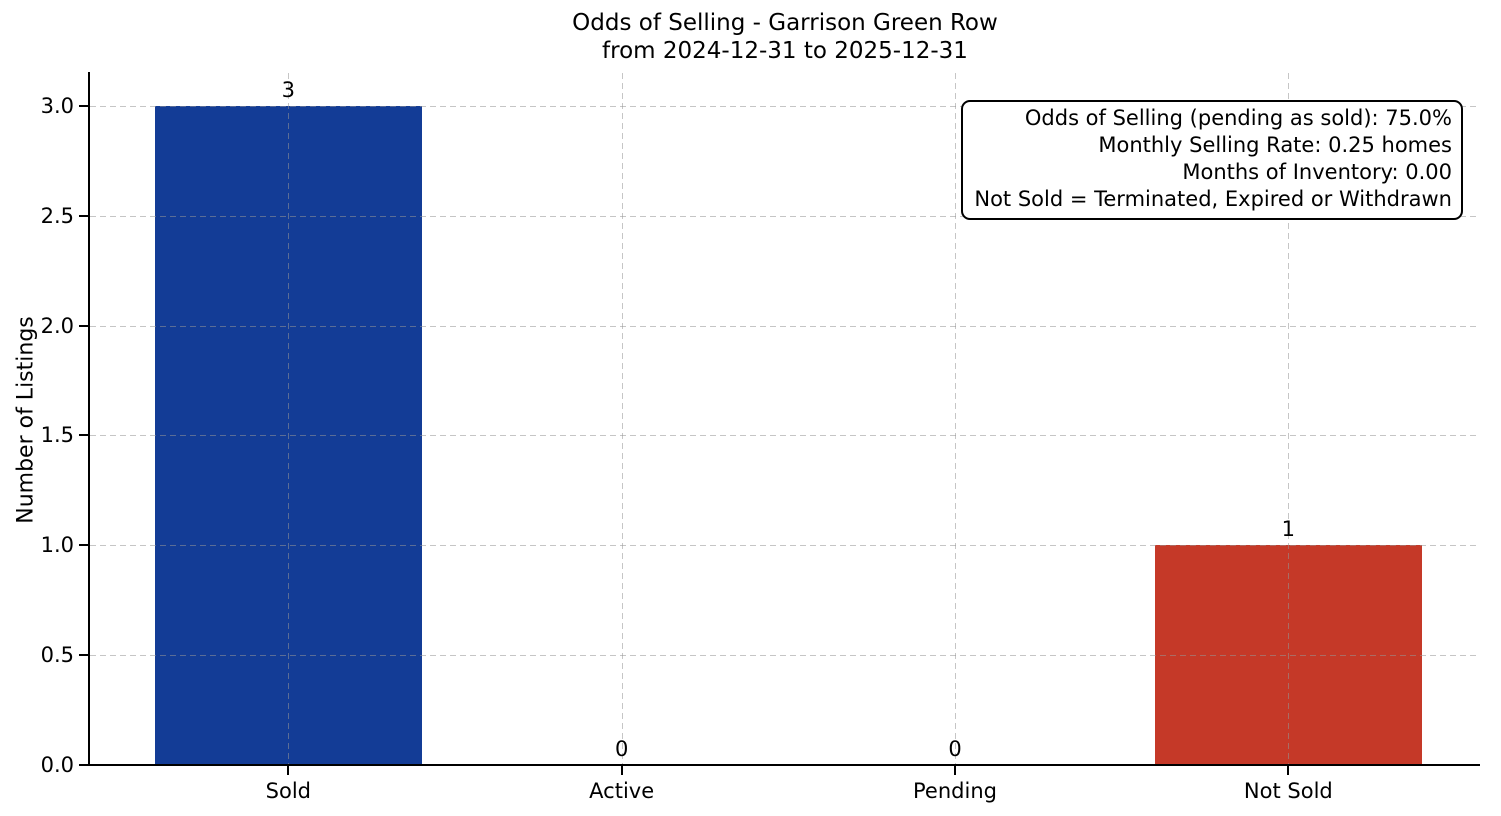 The image size is (1501, 816). What do you see at coordinates (785, 51) in the screenshot?
I see `chart-title-line2: from 2024-12-31 to 2025-12-31` at bounding box center [785, 51].